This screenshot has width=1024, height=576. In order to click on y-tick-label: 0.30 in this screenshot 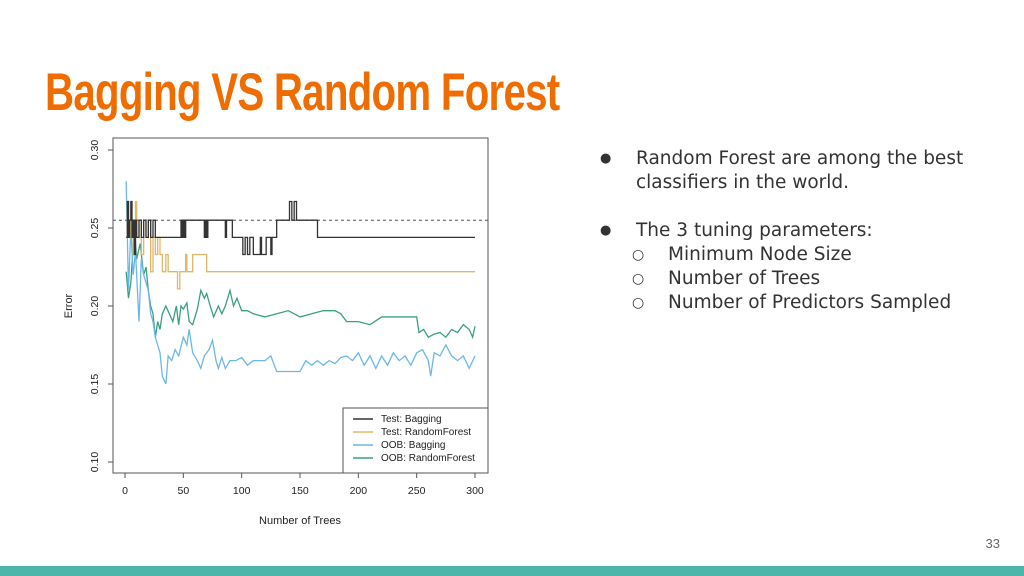, I will do `click(95, 150)`.